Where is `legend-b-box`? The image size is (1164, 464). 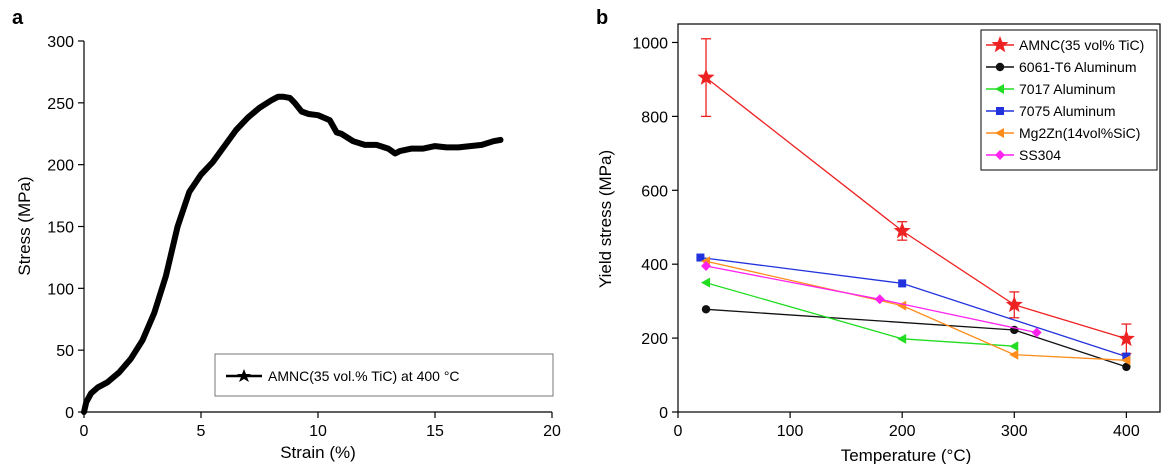 legend-b-box is located at coordinates (1069, 100).